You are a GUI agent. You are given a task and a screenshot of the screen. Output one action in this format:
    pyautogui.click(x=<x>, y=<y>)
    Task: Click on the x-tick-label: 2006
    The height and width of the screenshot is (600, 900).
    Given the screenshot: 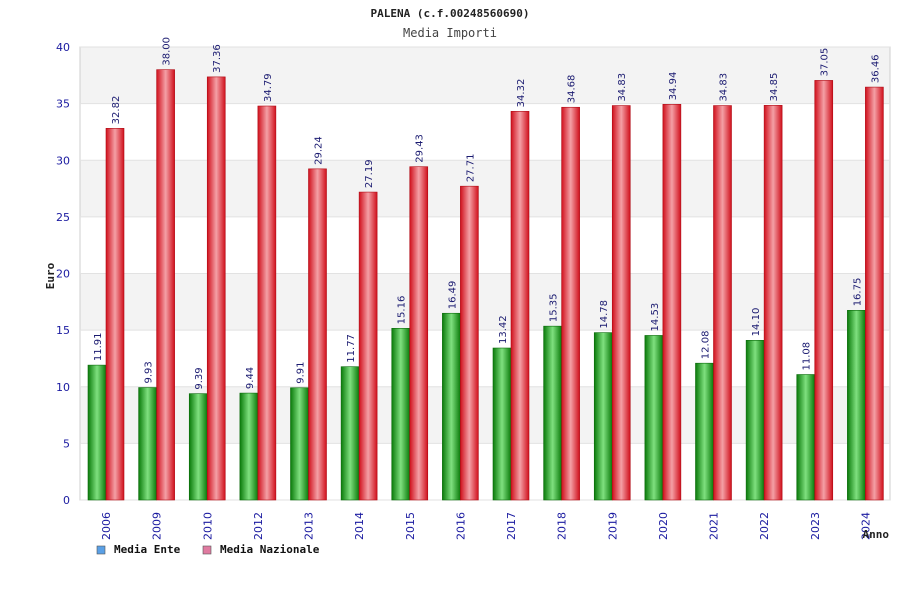 What is the action you would take?
    pyautogui.click(x=106, y=526)
    